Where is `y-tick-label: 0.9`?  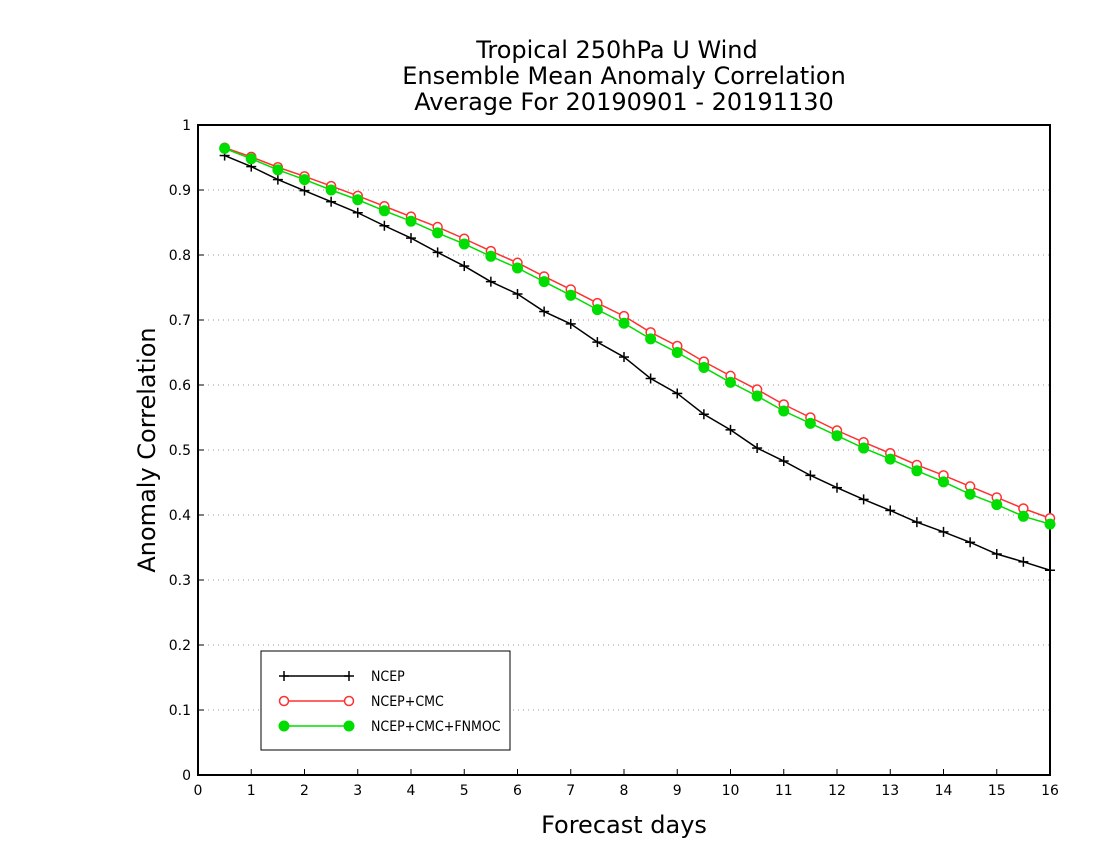
y-tick-label: 0.9 is located at coordinates (180, 191).